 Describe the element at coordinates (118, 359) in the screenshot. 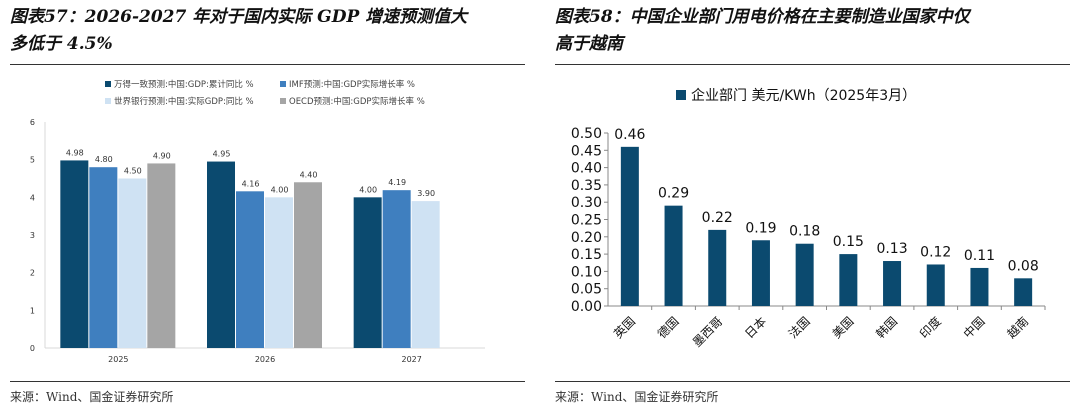

I see `x-tick-label: 2025` at that location.